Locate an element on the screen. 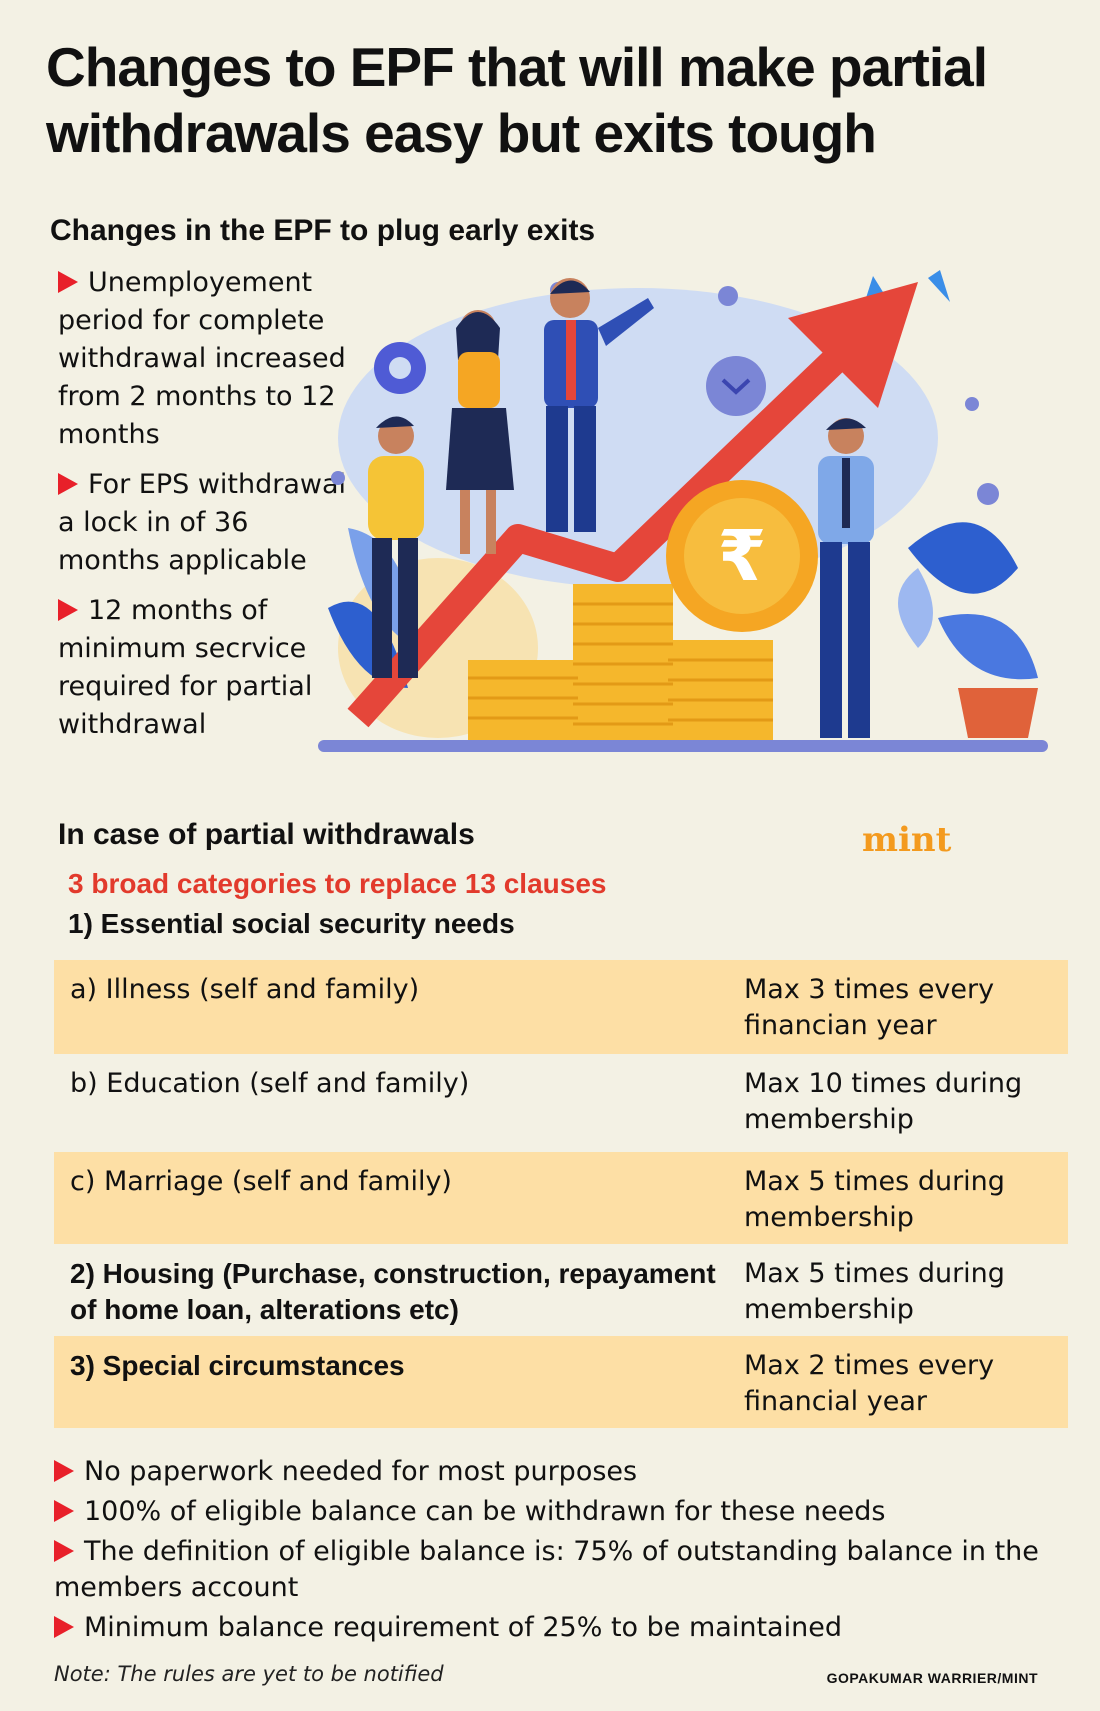 This screenshot has height=1711, width=1100. row-label: 3) Special circumstances is located at coordinates (237, 1365).